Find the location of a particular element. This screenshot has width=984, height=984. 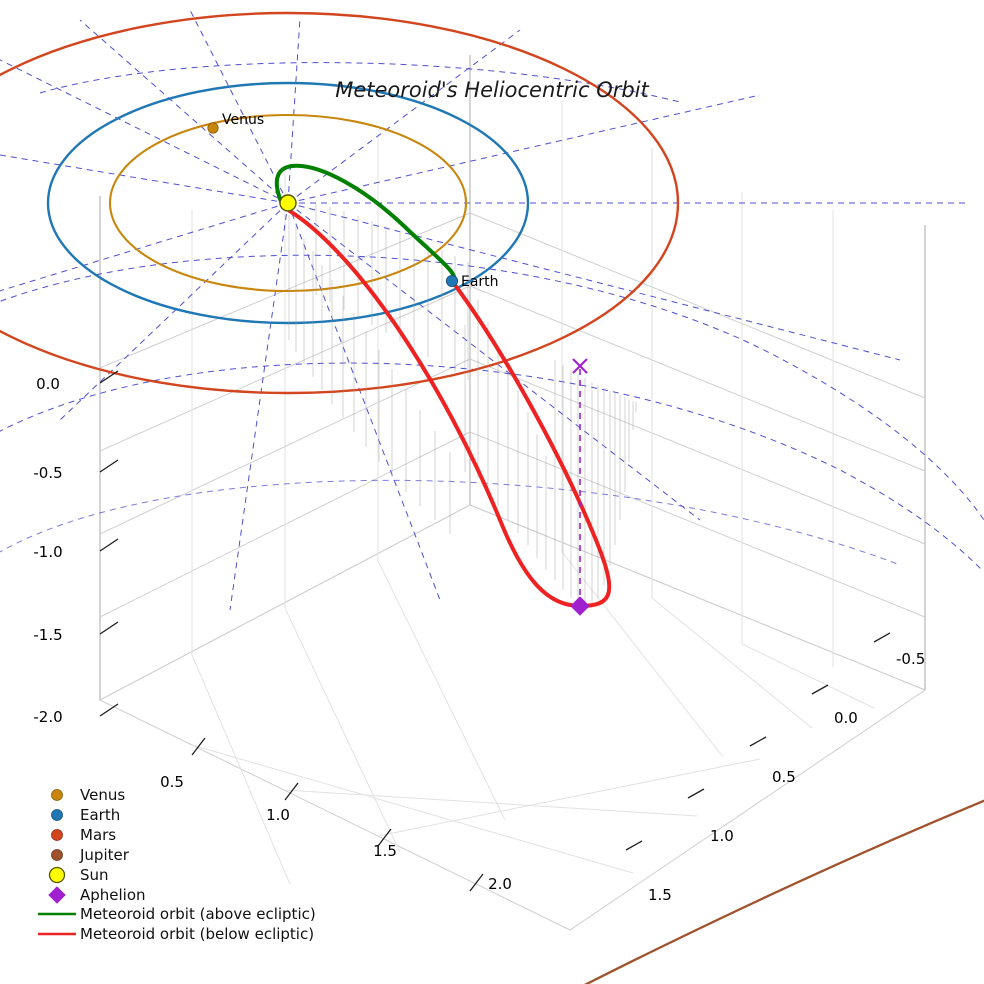

legend-label: Venus is located at coordinates (102, 795).